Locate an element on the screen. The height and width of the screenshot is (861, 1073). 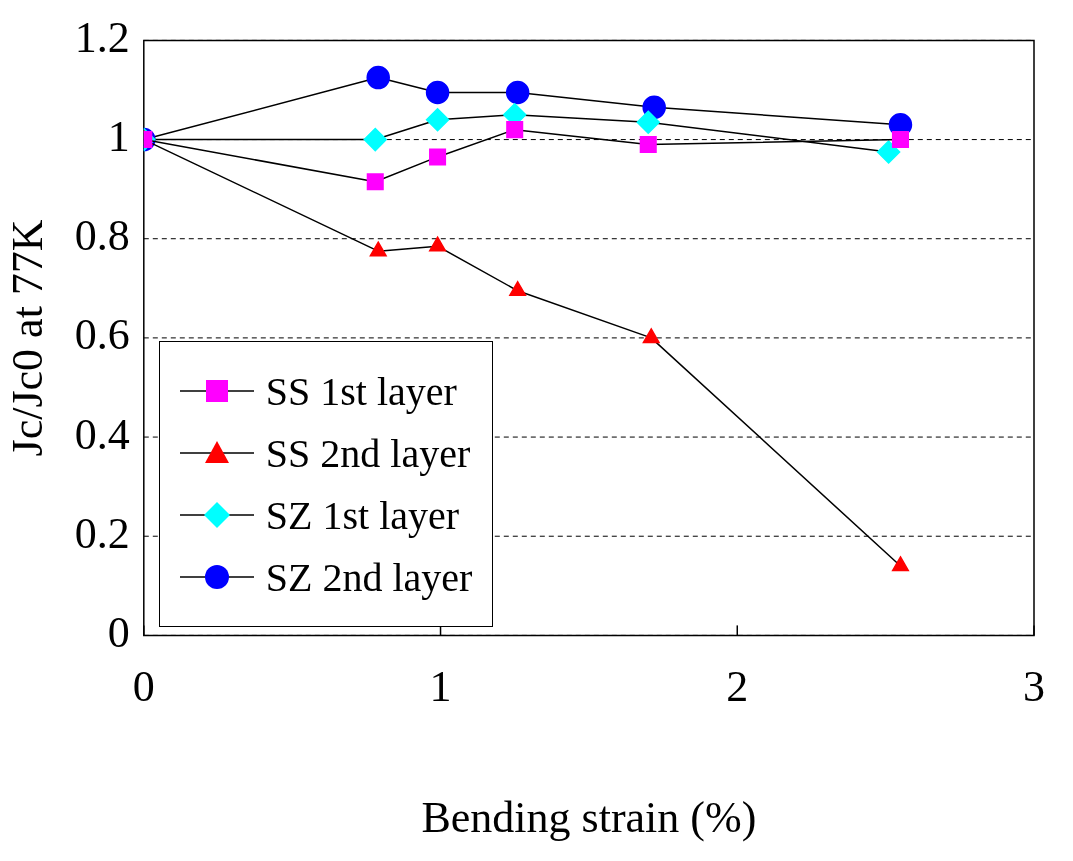
x-tick-label: 1 is located at coordinates (440, 687).